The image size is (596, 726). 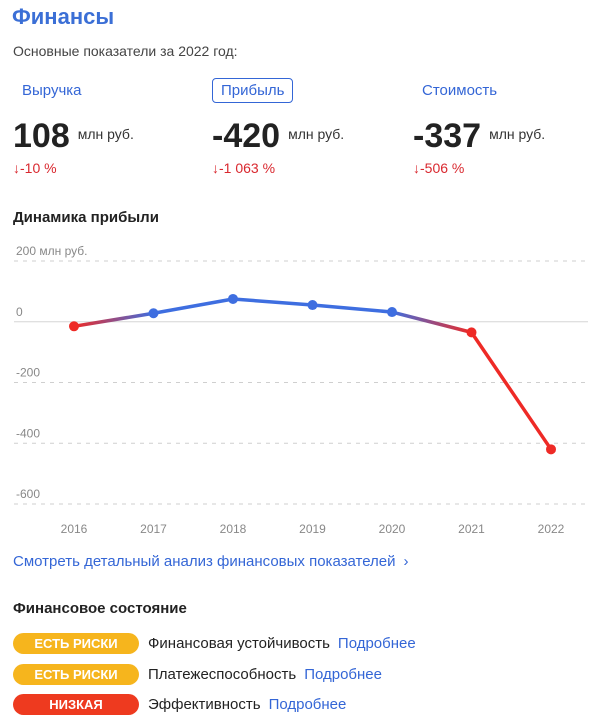 I want to click on status-badge: НИЗКАЯ, so click(x=76, y=704).